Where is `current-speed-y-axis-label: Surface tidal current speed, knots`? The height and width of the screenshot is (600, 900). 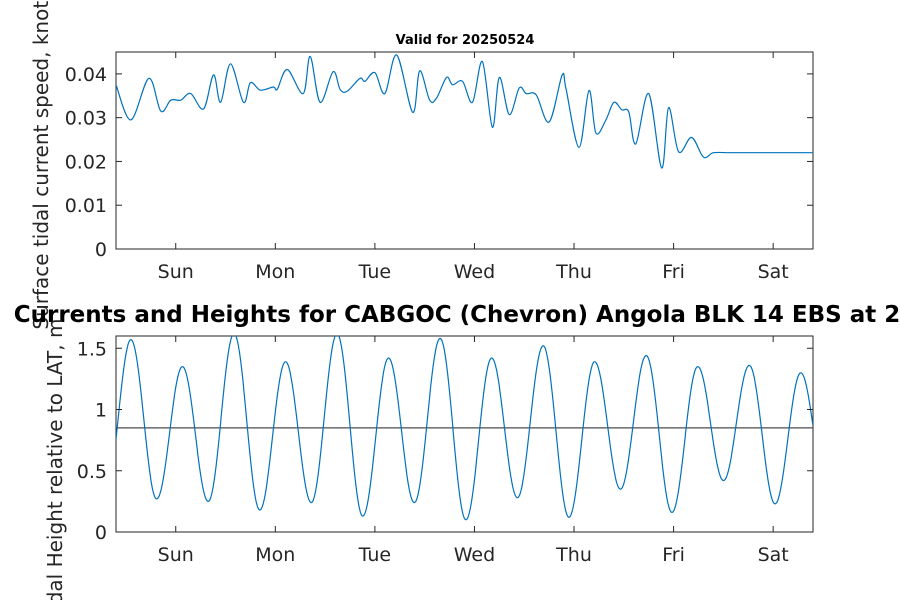 current-speed-y-axis-label: Surface tidal current speed, knots is located at coordinates (41, 165).